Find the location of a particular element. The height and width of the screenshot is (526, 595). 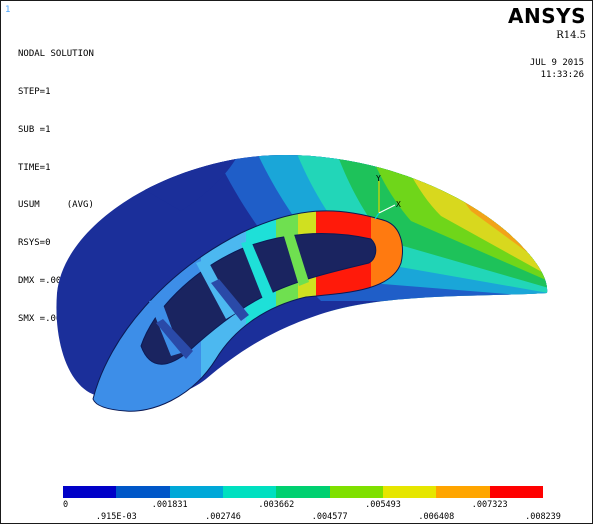

brand-block: ANSYS R14.5 is located at coordinates (547, 23).